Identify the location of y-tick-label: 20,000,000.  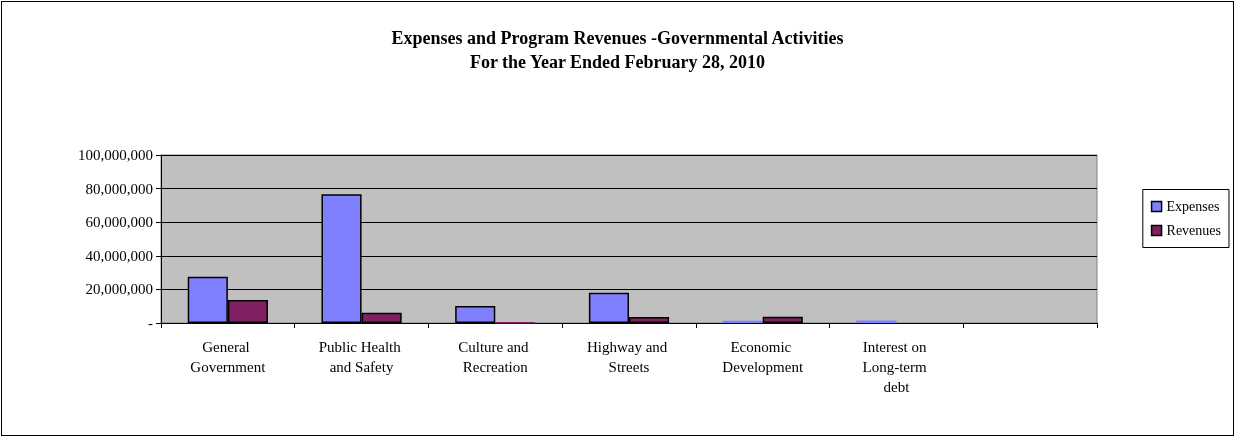
(119, 289).